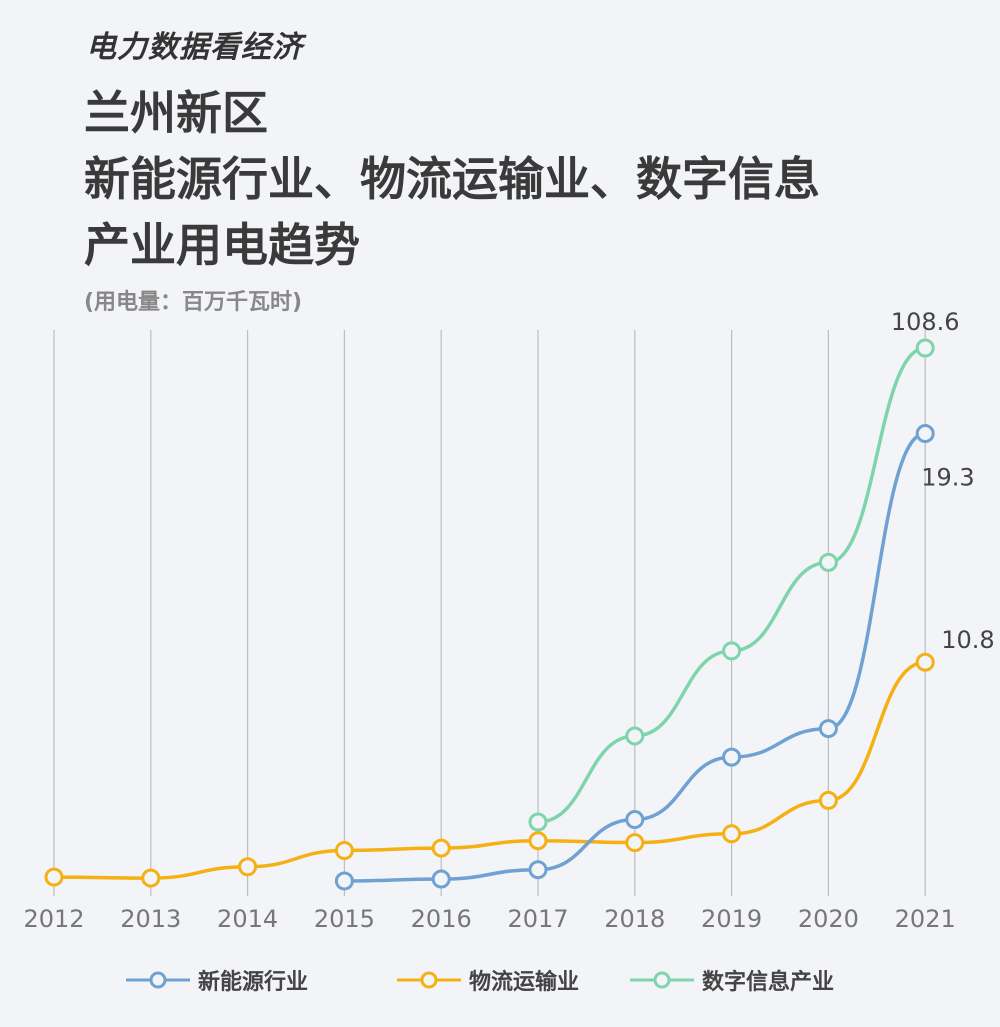 The height and width of the screenshot is (1027, 1000). What do you see at coordinates (344, 919) in the screenshot?
I see `x-tick-label-2015: 2015` at bounding box center [344, 919].